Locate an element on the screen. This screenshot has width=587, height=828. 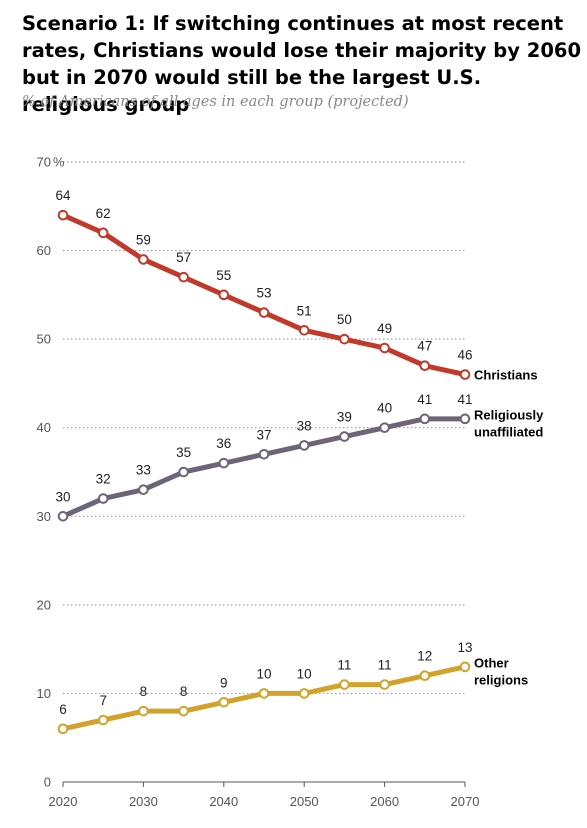
data-label-1-2: 33 is located at coordinates (143, 470).